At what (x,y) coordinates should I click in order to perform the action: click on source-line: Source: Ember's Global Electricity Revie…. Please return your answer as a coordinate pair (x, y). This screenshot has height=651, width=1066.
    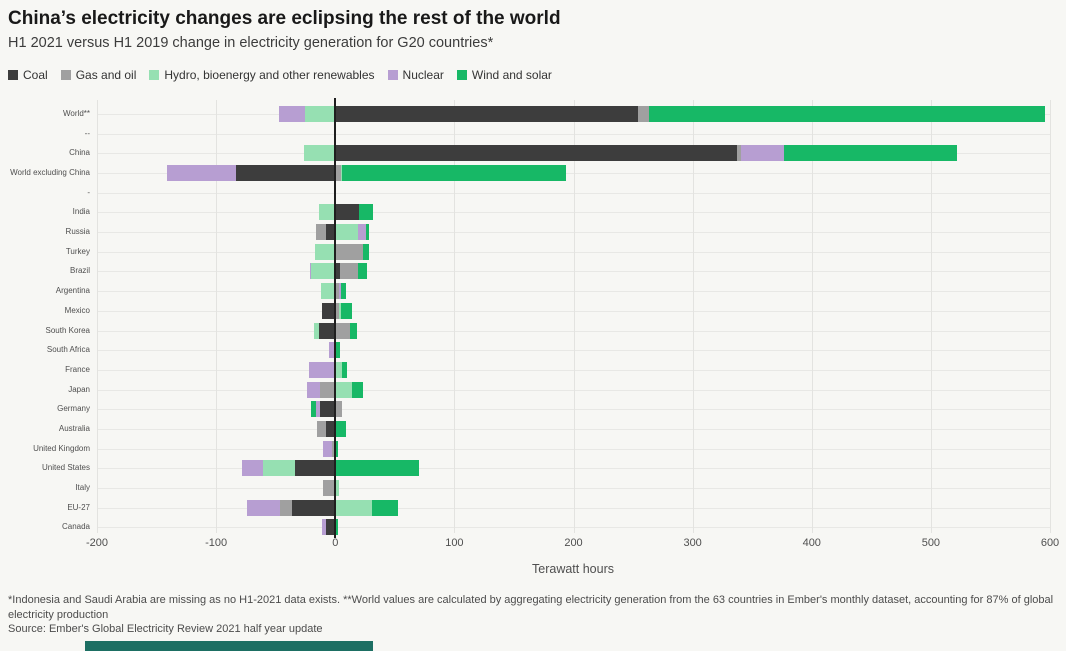
    Looking at the image, I should click on (165, 629).